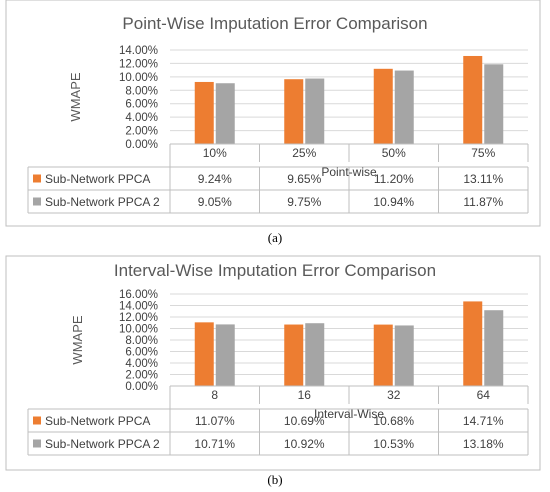 The image size is (550, 492). What do you see at coordinates (349, 414) in the screenshot?
I see `x-axis-label: Interval-Wise` at bounding box center [349, 414].